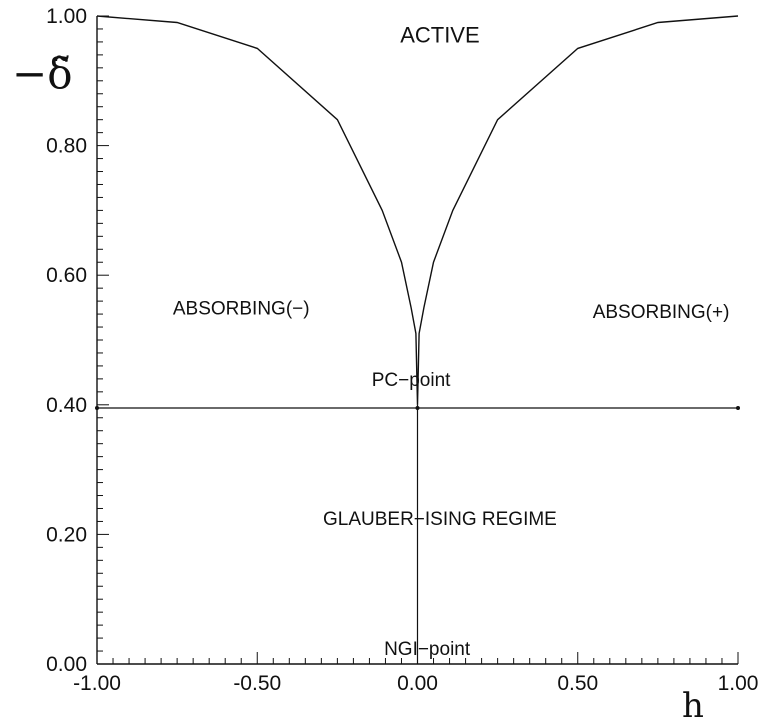 The image size is (762, 721). Describe the element at coordinates (66, 146) in the screenshot. I see `y-tick-label: 0.80` at that location.